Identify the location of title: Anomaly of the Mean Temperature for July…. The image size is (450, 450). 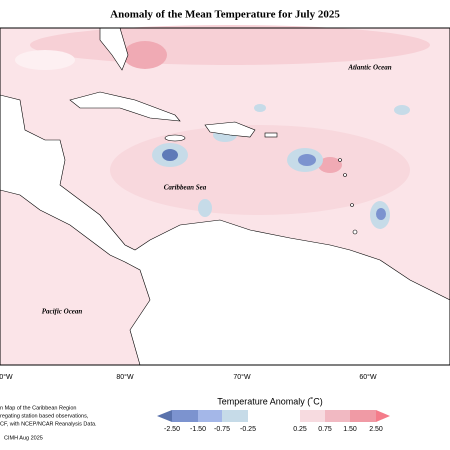
(225, 15).